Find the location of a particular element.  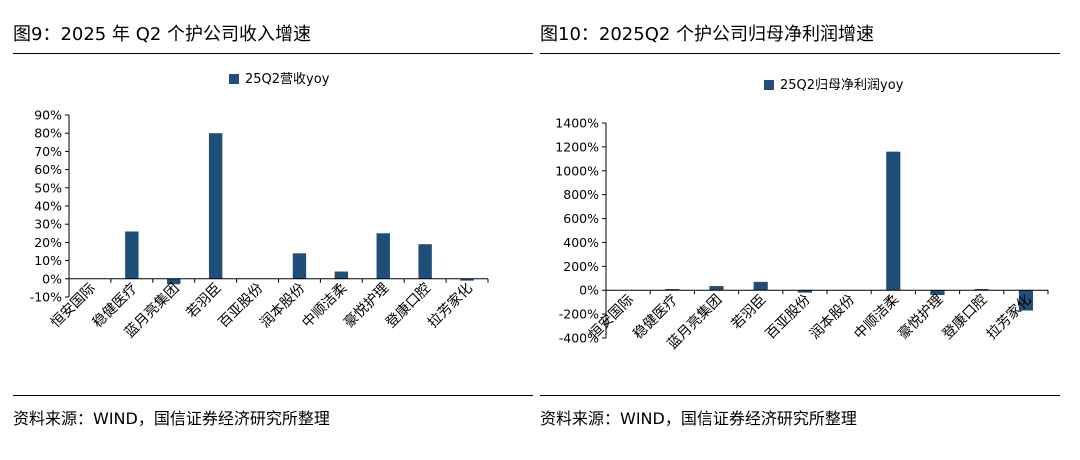

y-tick-label: 90% is located at coordinates (48, 115).